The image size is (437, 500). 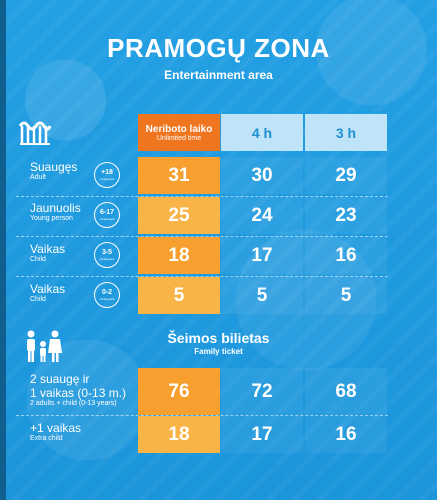 What do you see at coordinates (56, 428) in the screenshot?
I see `row-label-lt: +1 vaikas` at bounding box center [56, 428].